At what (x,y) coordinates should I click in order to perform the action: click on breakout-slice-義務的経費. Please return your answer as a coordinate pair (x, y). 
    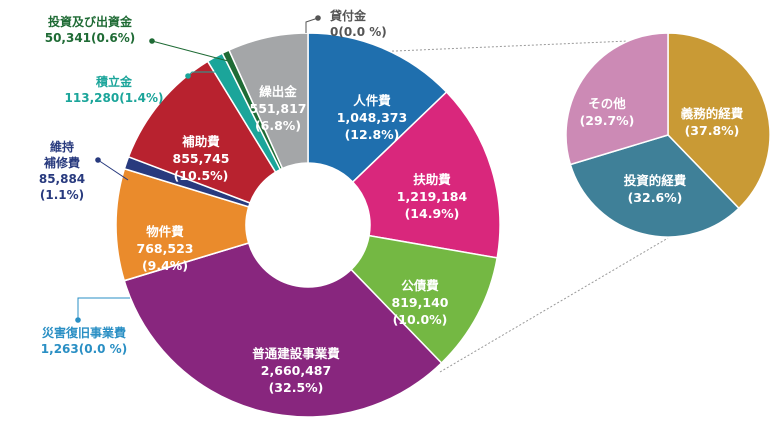
    Looking at the image, I should click on (719, 121).